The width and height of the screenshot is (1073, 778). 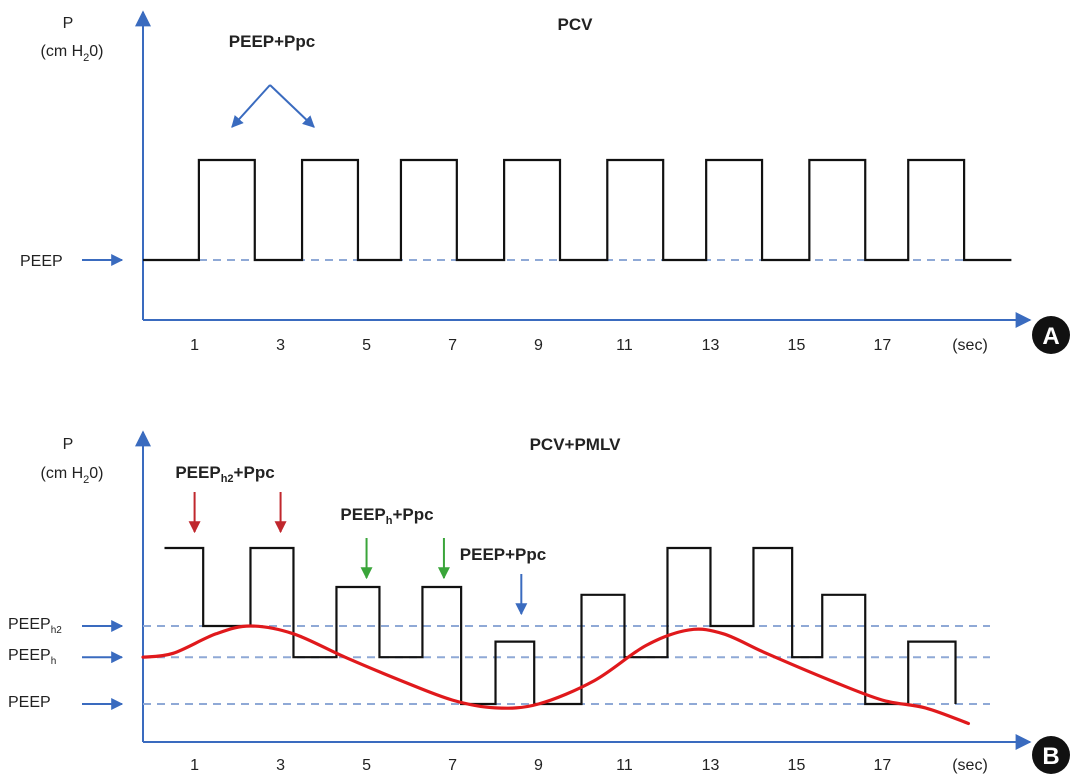 I want to click on panel-a-annotation: PEEP+Ppc, so click(x=272, y=41).